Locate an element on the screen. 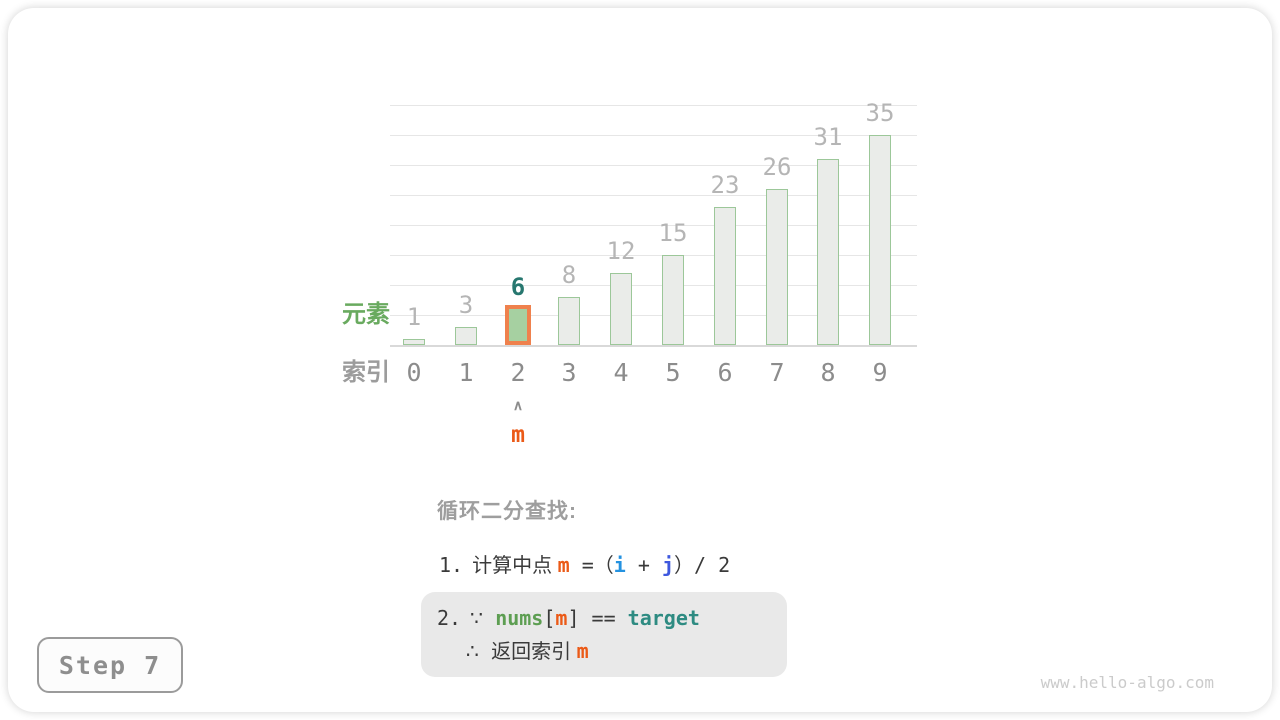  text-segment-num: 2. is located at coordinates (449, 618).